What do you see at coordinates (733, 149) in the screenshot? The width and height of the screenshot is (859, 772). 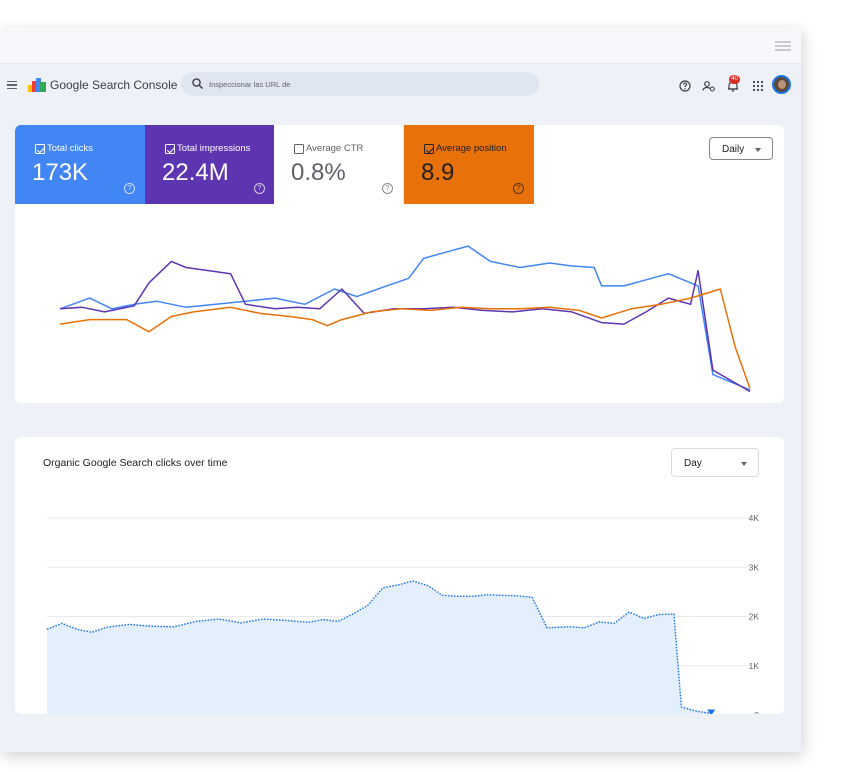 I see `dropdown-value: Daily` at bounding box center [733, 149].